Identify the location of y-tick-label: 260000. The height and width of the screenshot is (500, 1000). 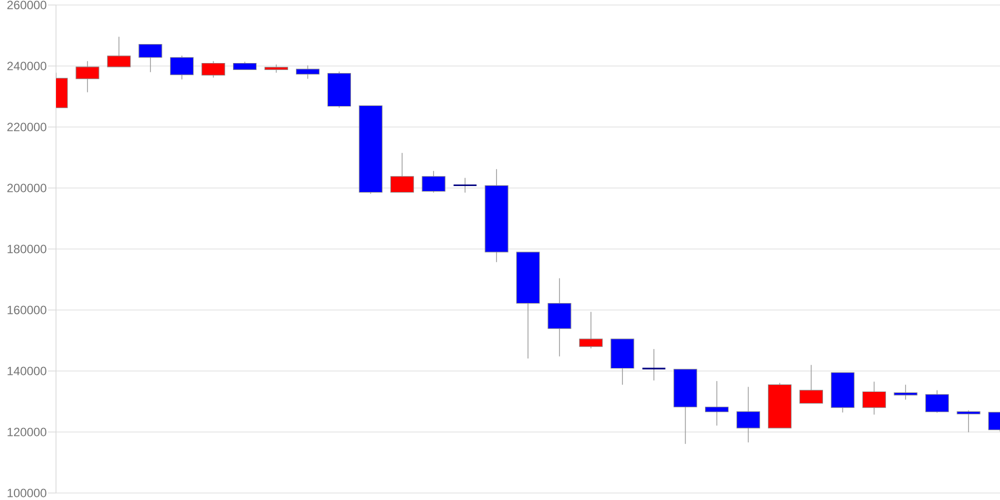
(26, 5).